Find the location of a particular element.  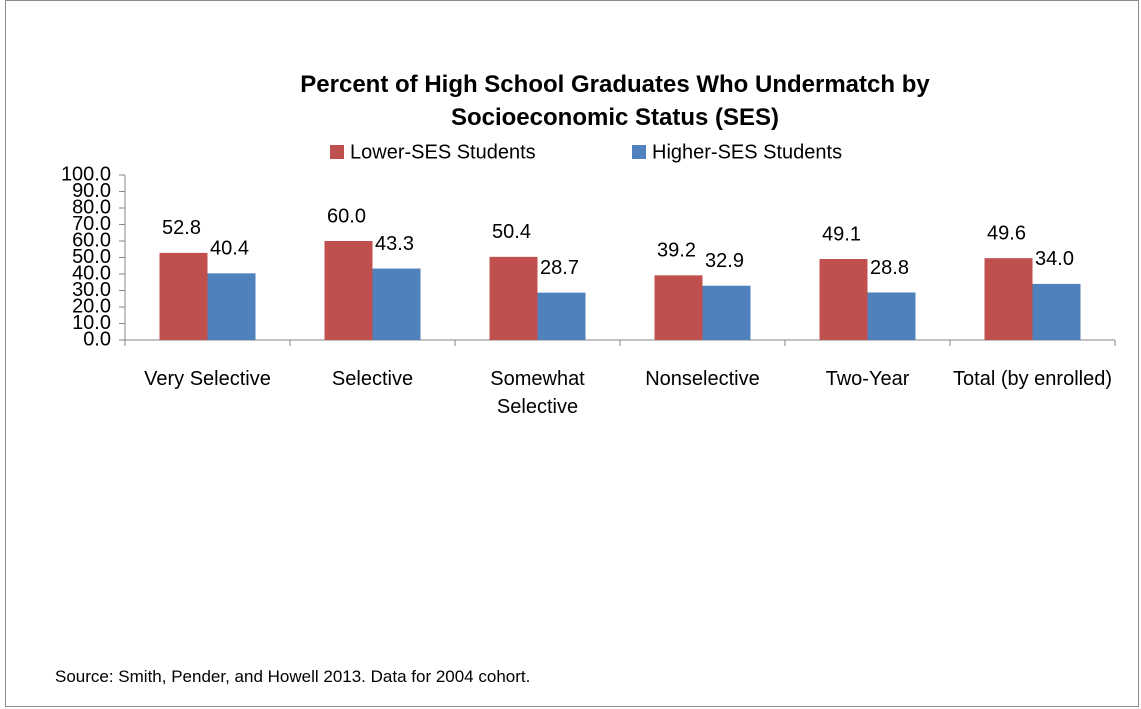

x-tick-label: Total (by enrolled) is located at coordinates (1032, 379).